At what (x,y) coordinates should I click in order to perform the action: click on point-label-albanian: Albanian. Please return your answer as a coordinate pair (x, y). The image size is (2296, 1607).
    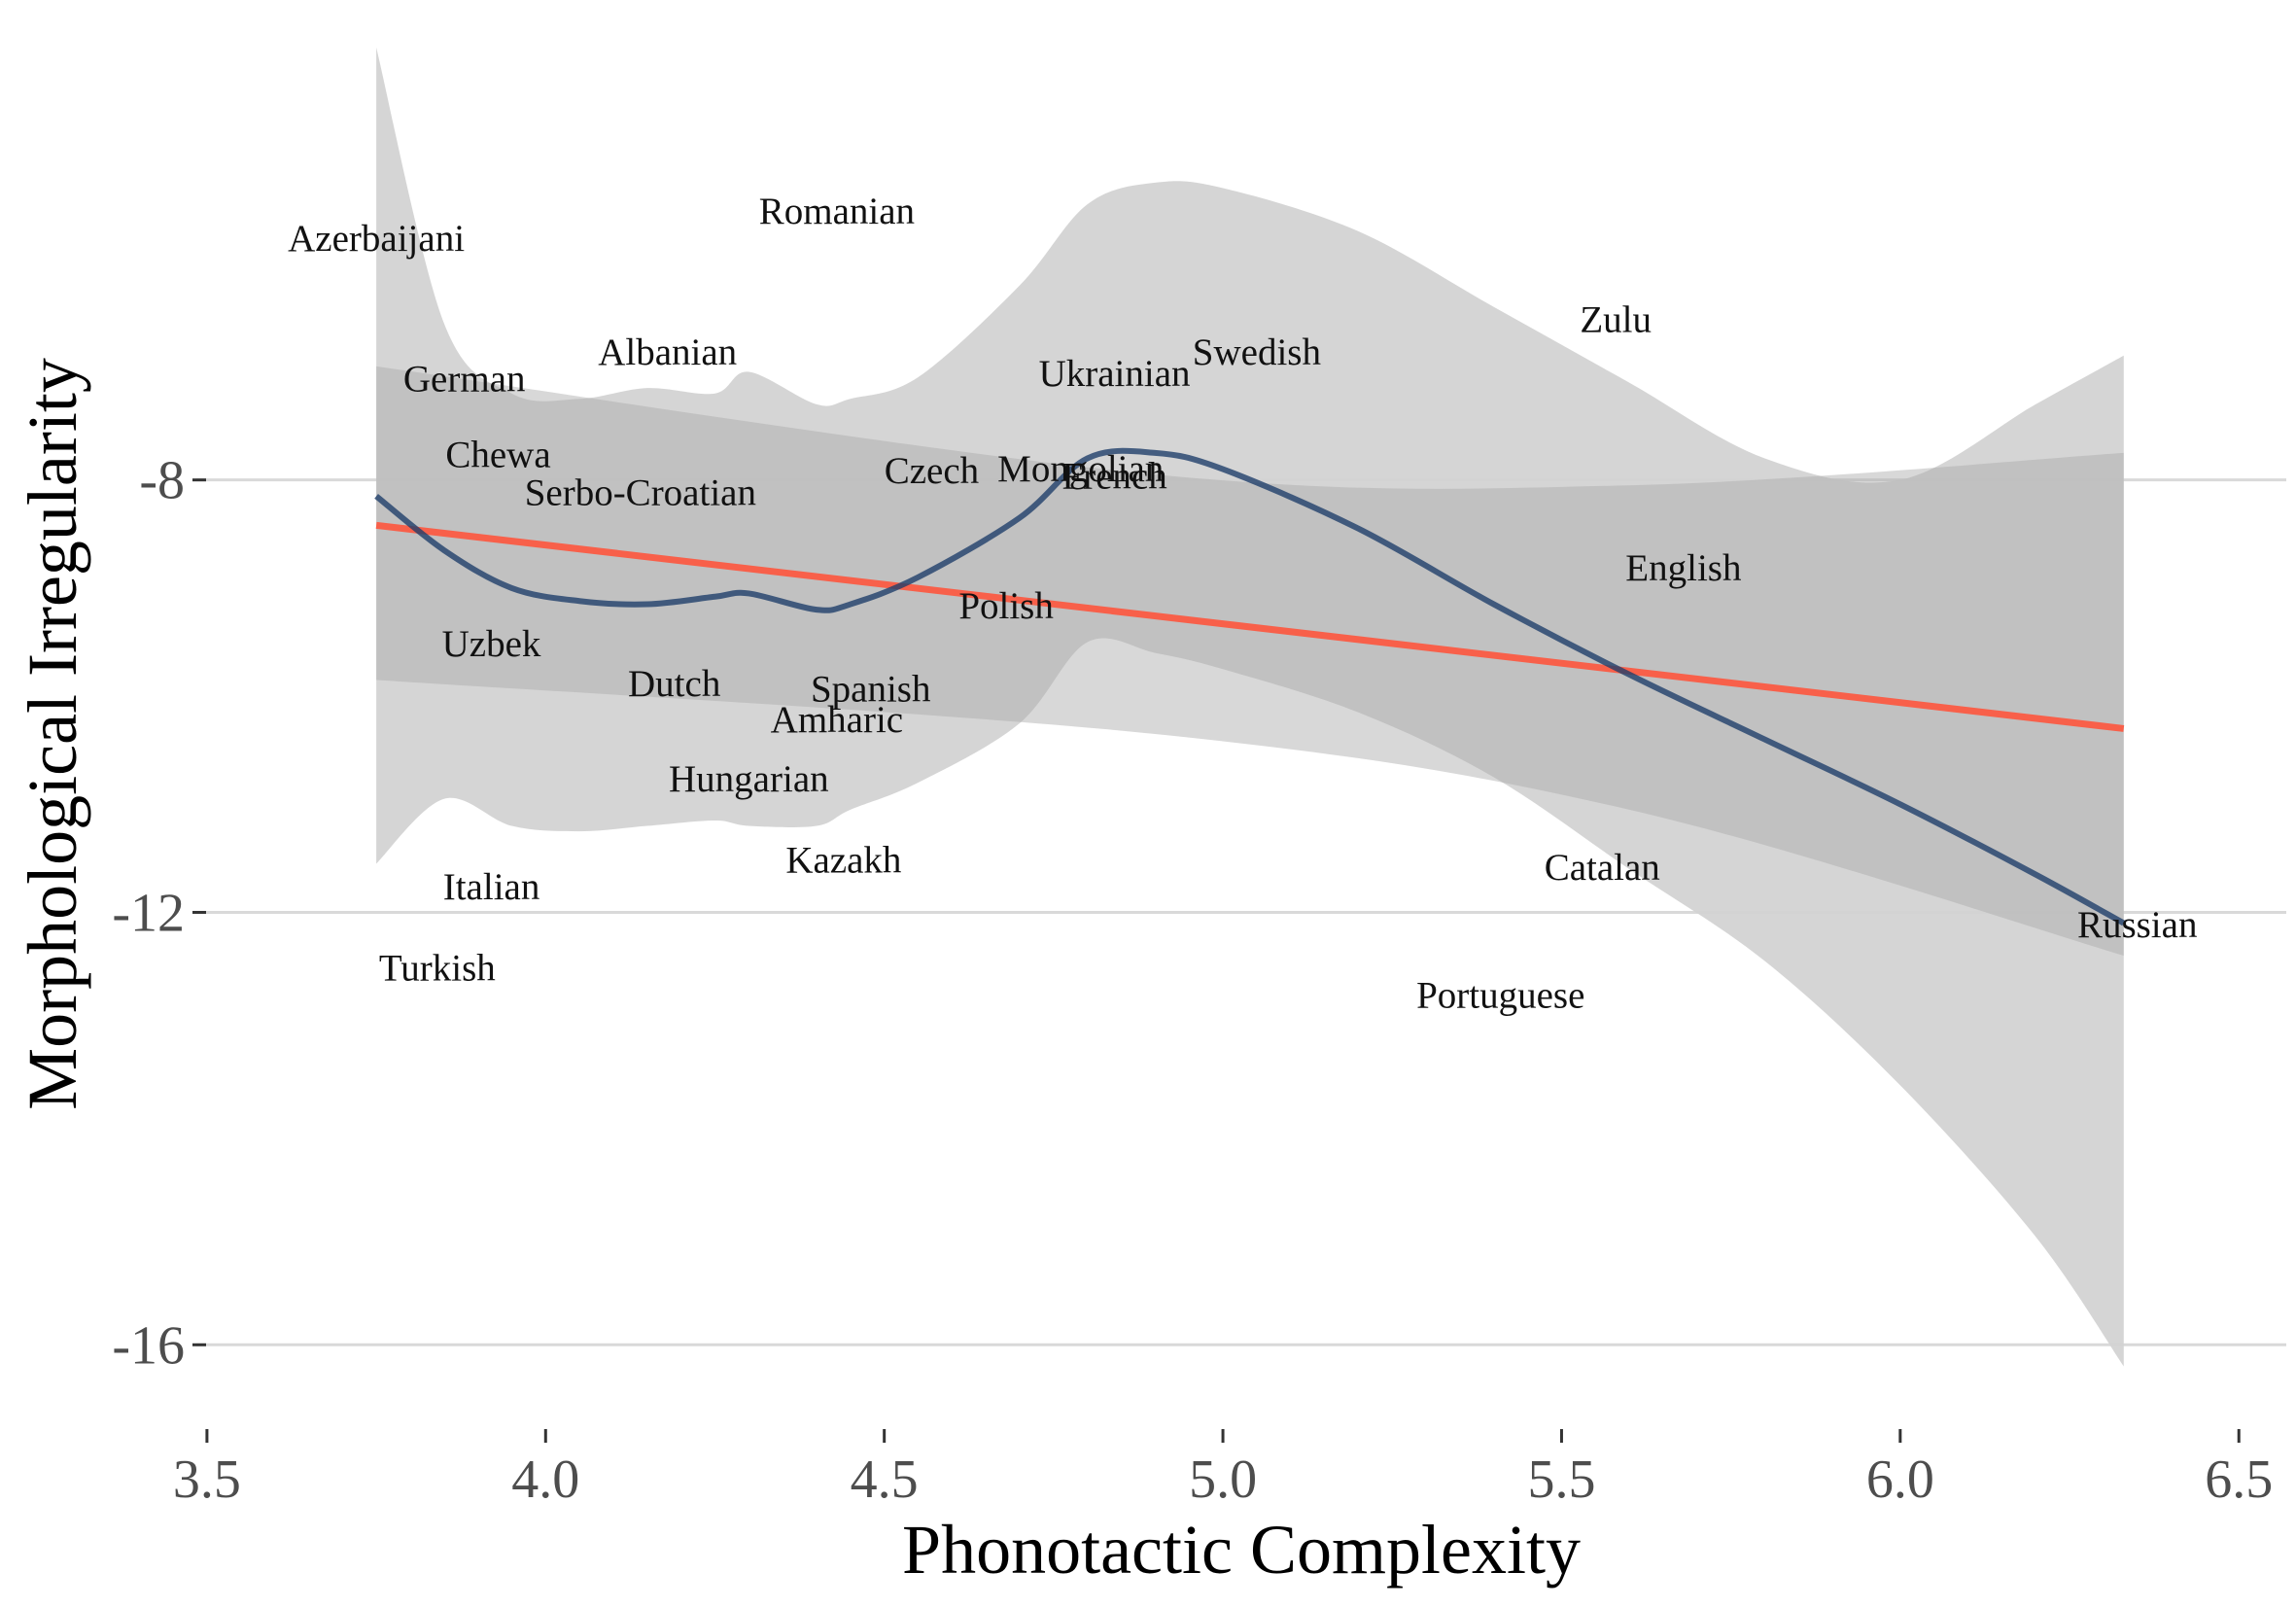
    Looking at the image, I should click on (667, 352).